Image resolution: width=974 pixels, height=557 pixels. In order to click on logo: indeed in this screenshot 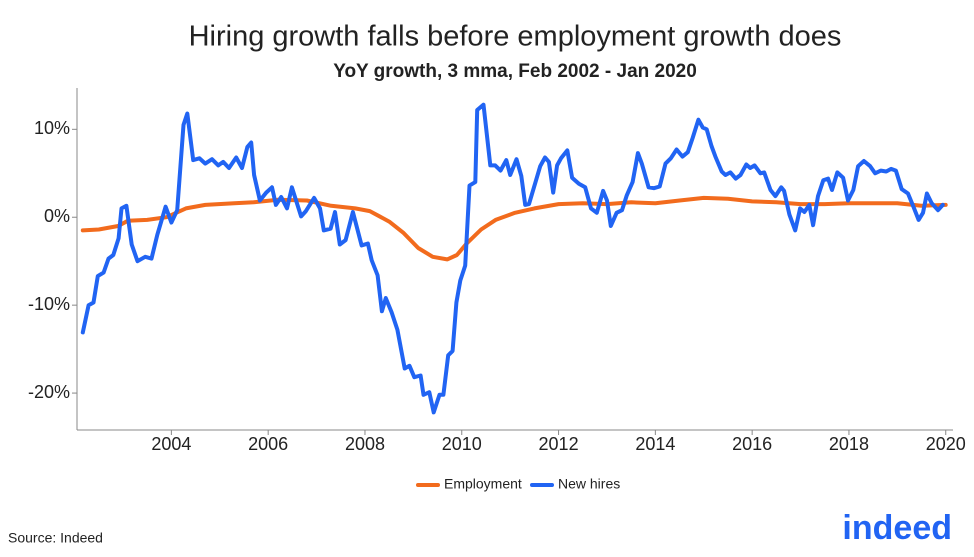, I will do `click(897, 528)`.